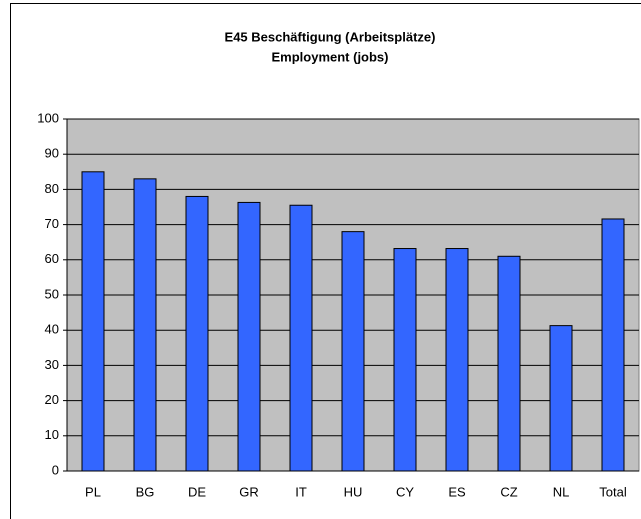  Describe the element at coordinates (353, 491) in the screenshot. I see `x-tick-label: HU` at that location.